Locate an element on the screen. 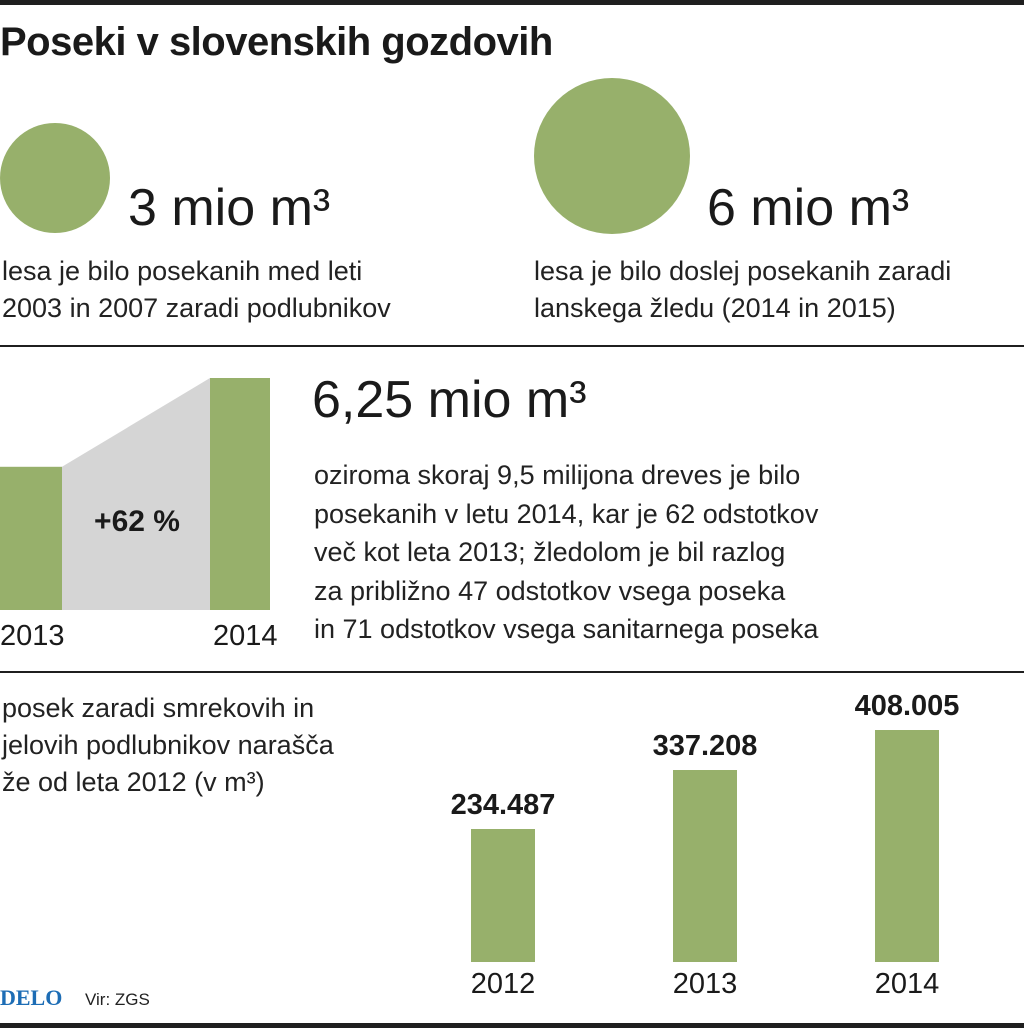  source-label: Vir: ZGS is located at coordinates (117, 999).